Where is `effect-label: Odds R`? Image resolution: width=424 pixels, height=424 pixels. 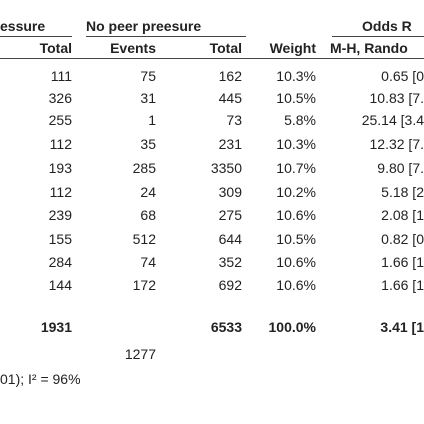
effect-label: Odds R is located at coordinates (387, 26).